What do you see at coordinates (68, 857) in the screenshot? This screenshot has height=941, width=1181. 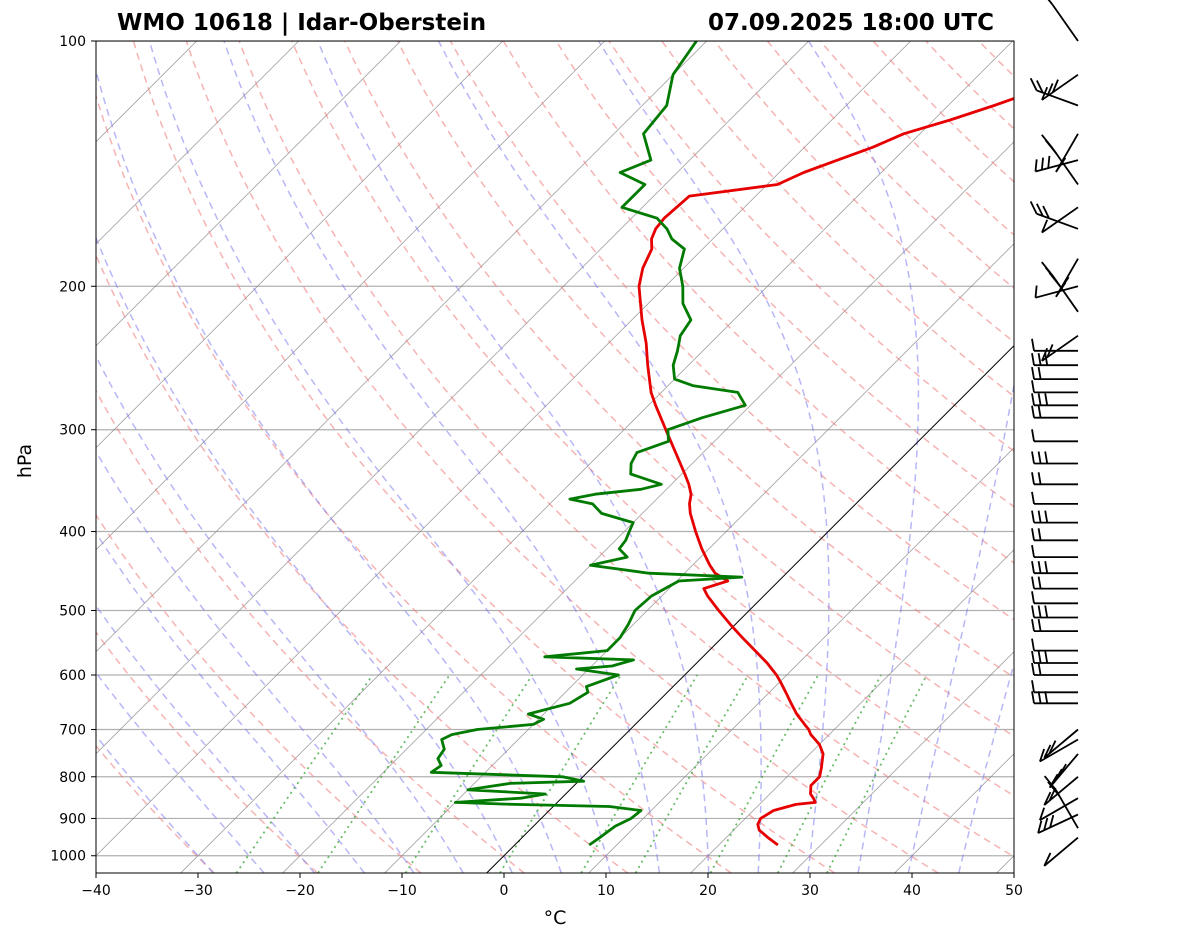 I see `y-tick-label: 1000` at bounding box center [68, 857].